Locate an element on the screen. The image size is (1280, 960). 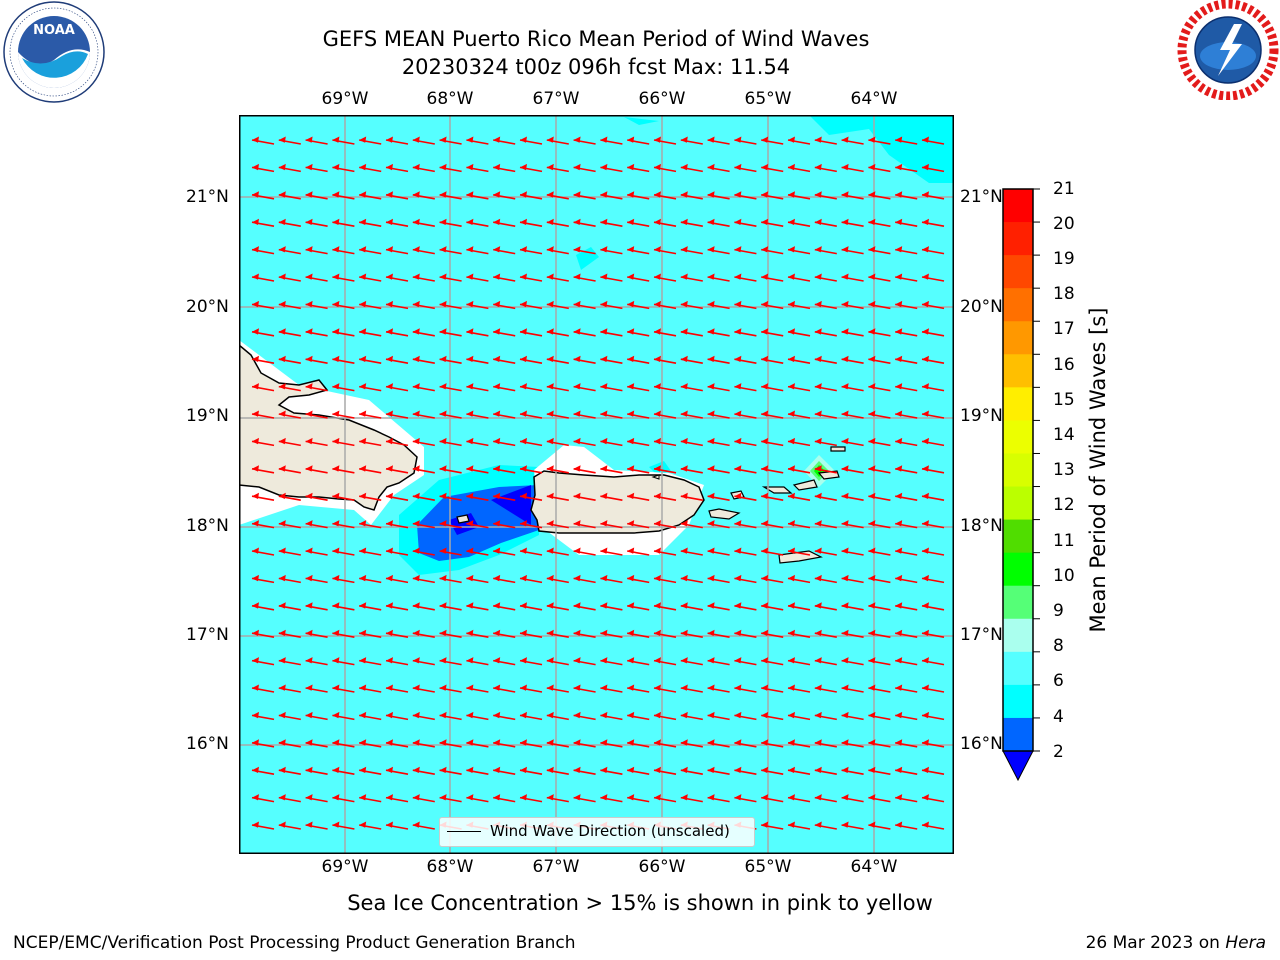
lon-label-bottom-65w: 65°W is located at coordinates (768, 867).